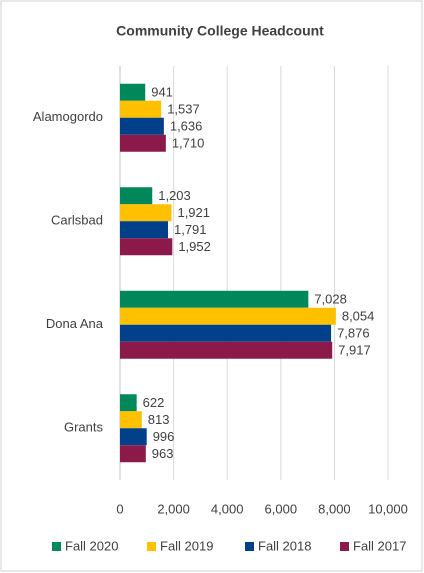 This screenshot has height=573, width=424. I want to click on value-label: 8,054, so click(358, 316).